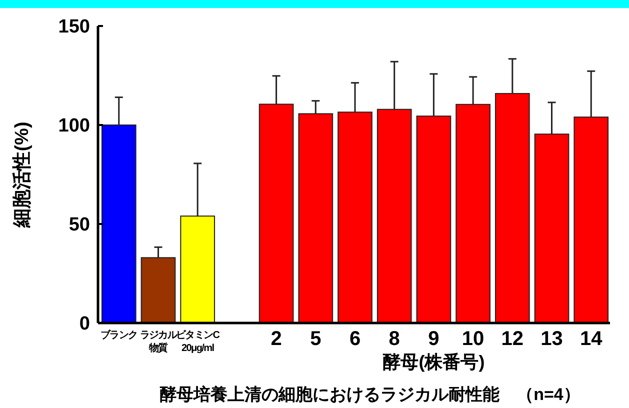 This screenshot has width=629, height=408. Describe the element at coordinates (74, 126) in the screenshot. I see `y-tick-label: 100` at that location.